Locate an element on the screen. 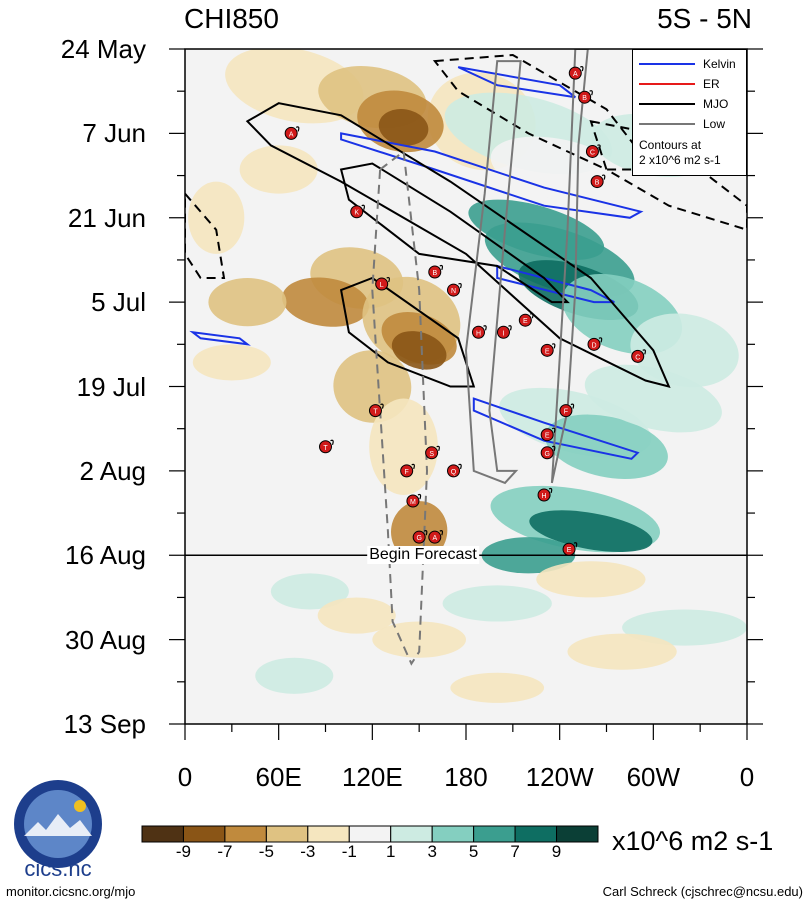 The image size is (809, 907). legend-swatch-mjo is located at coordinates (667, 104).